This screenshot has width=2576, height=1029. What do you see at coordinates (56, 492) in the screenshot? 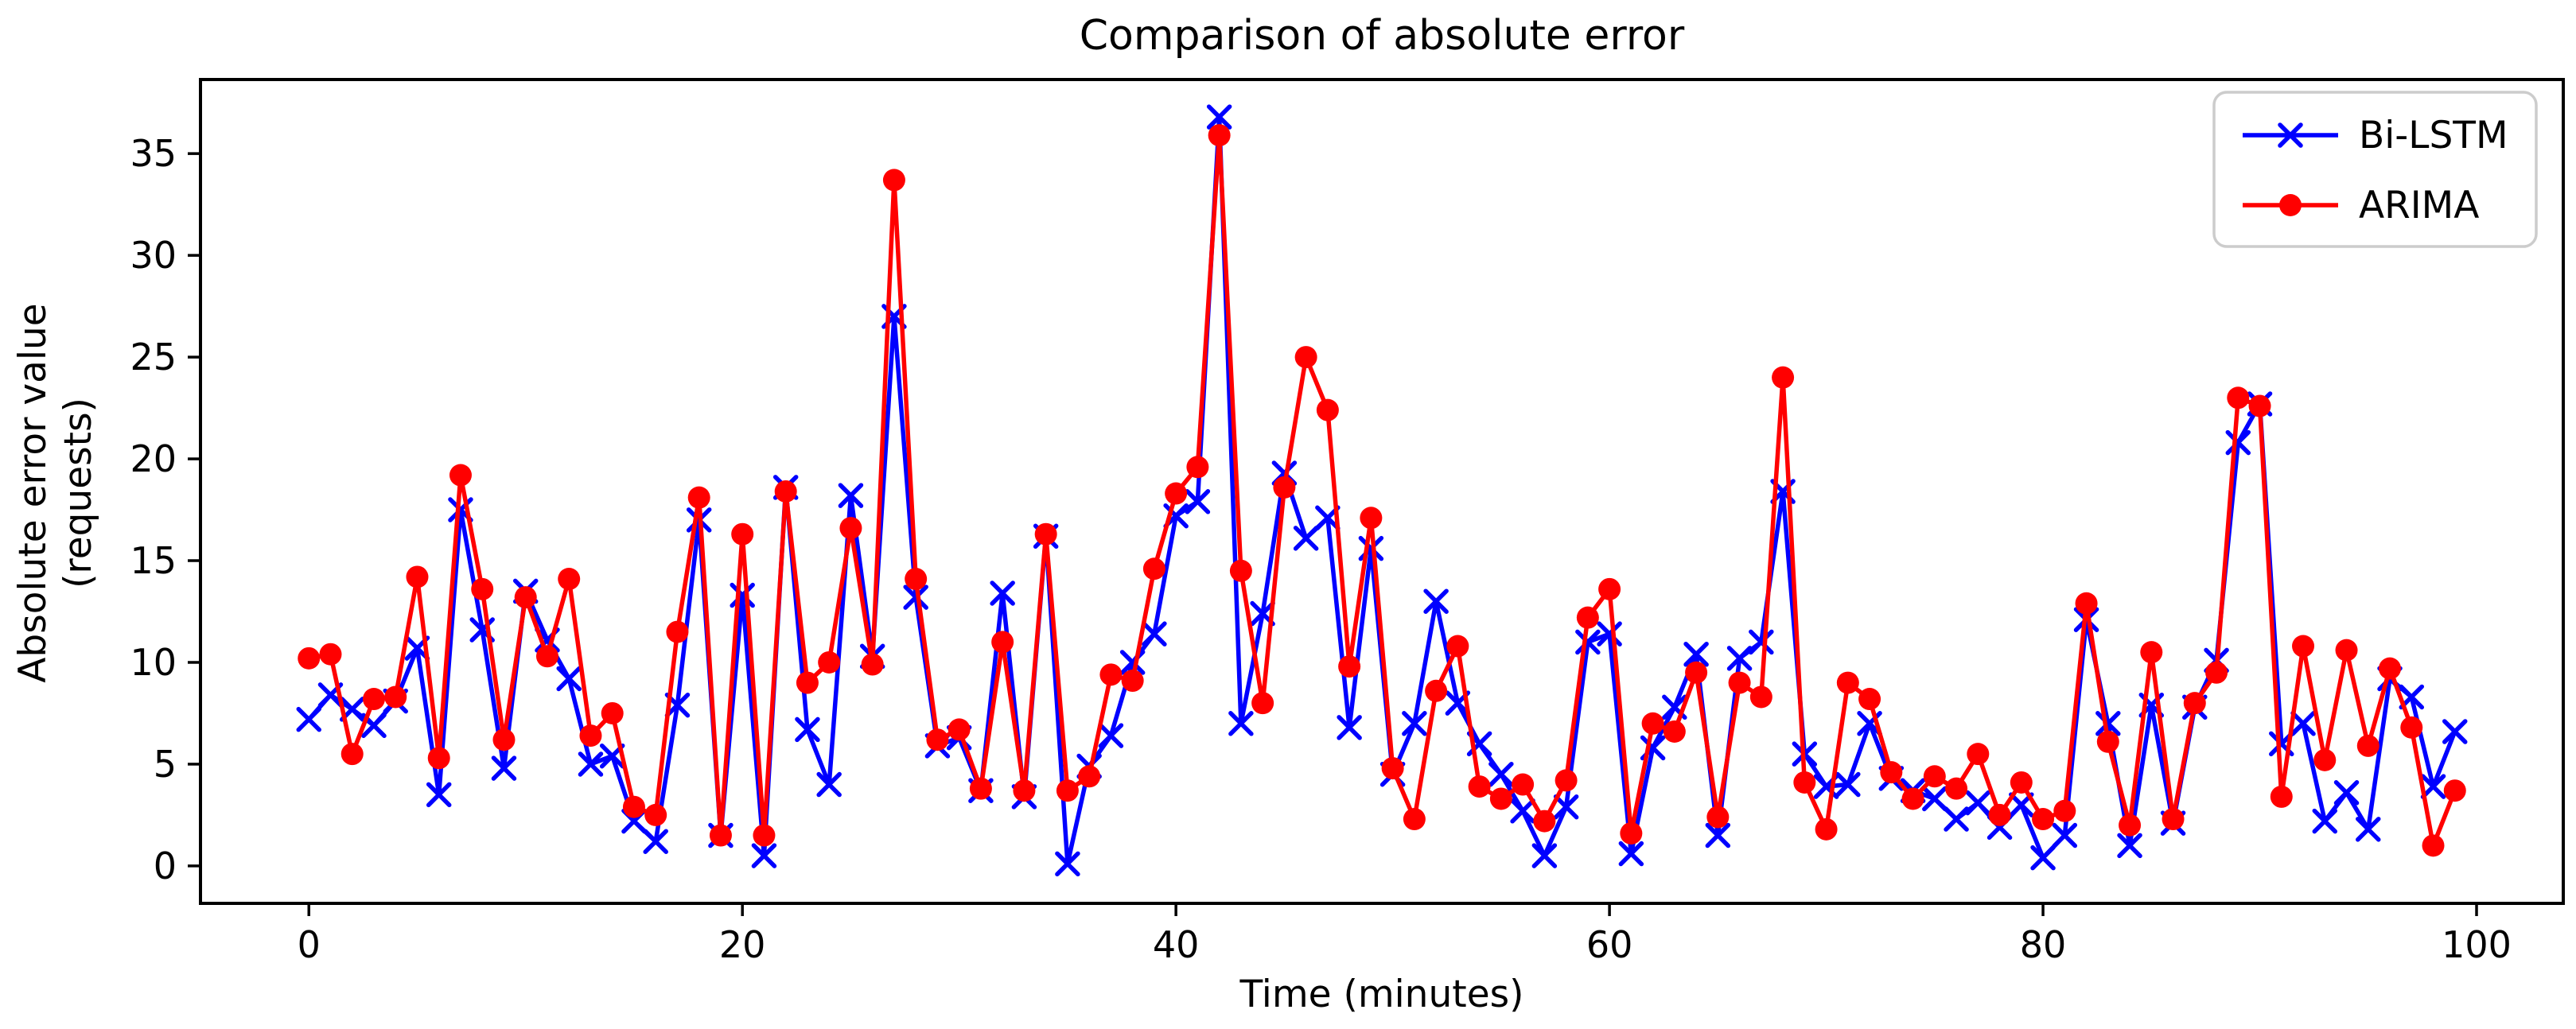
I see `y-axis-label: Absolute error value (requests)` at bounding box center [56, 492].